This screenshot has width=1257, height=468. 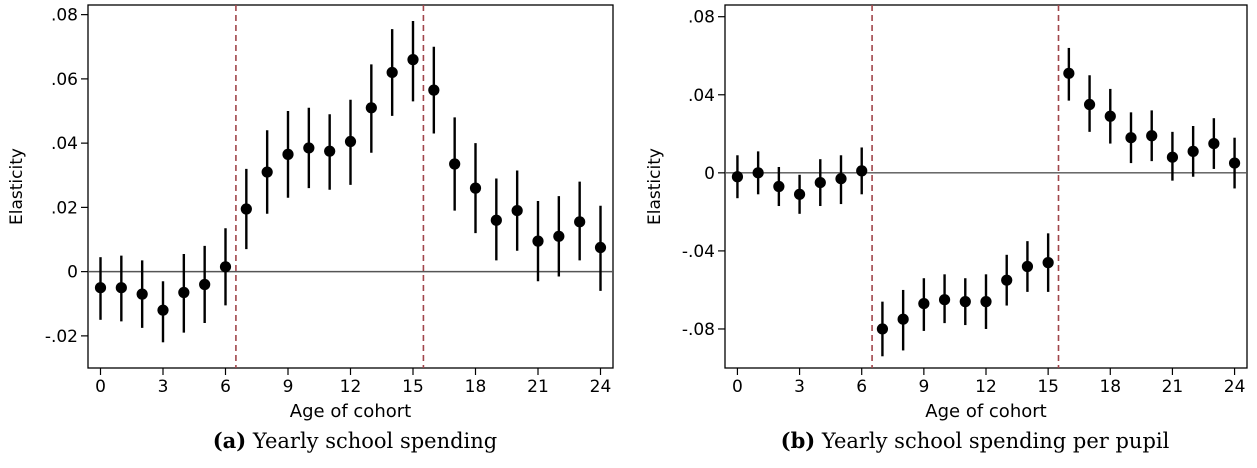 I want to click on panel-b-xtick-label-4: 12, so click(x=986, y=387).